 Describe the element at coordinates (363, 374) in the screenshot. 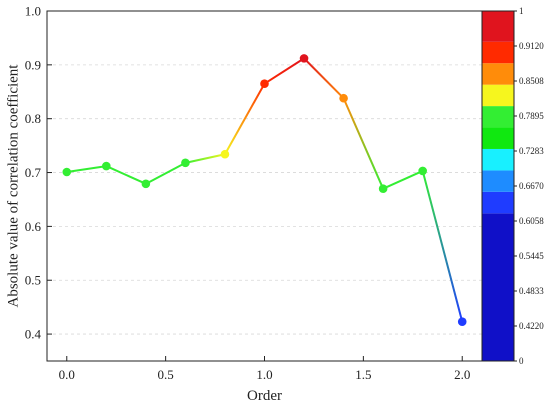

I see `x-tick-label: 1.5` at that location.